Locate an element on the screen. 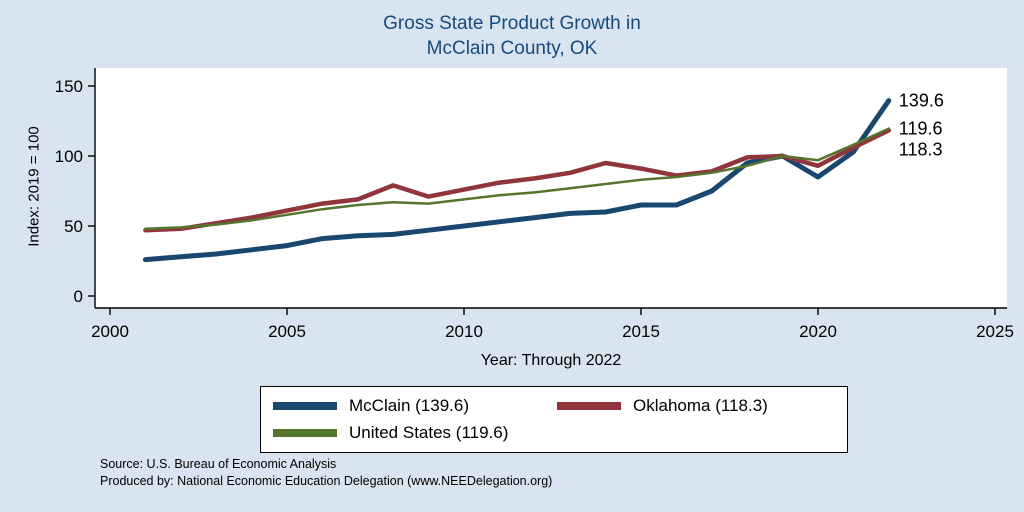 The image size is (1024, 512). x-tick-label: 2015 is located at coordinates (641, 331).